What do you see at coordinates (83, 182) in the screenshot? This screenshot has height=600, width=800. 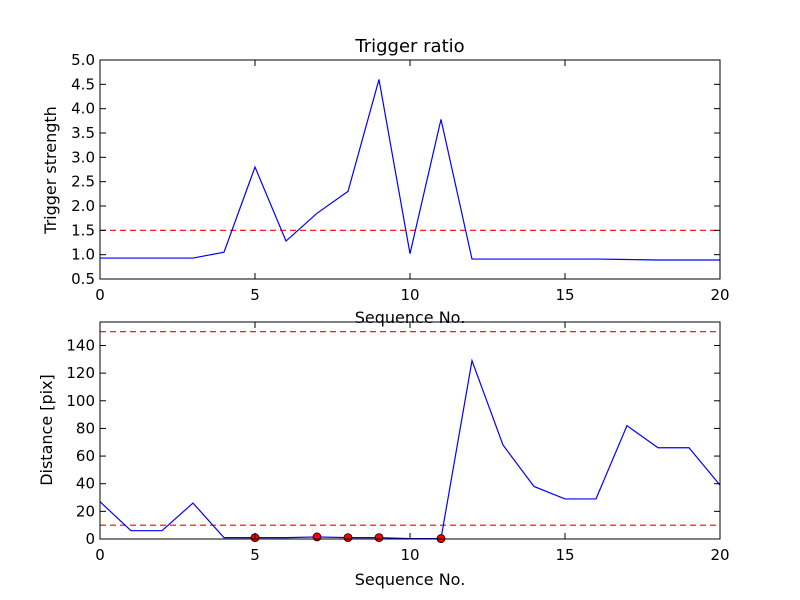 I see `top-y-tick-label: 2.5` at bounding box center [83, 182].